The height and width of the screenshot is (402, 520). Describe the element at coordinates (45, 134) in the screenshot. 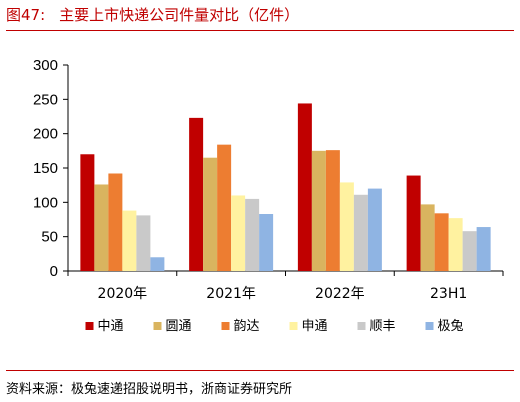

I see `y-tick-label: 200` at that location.